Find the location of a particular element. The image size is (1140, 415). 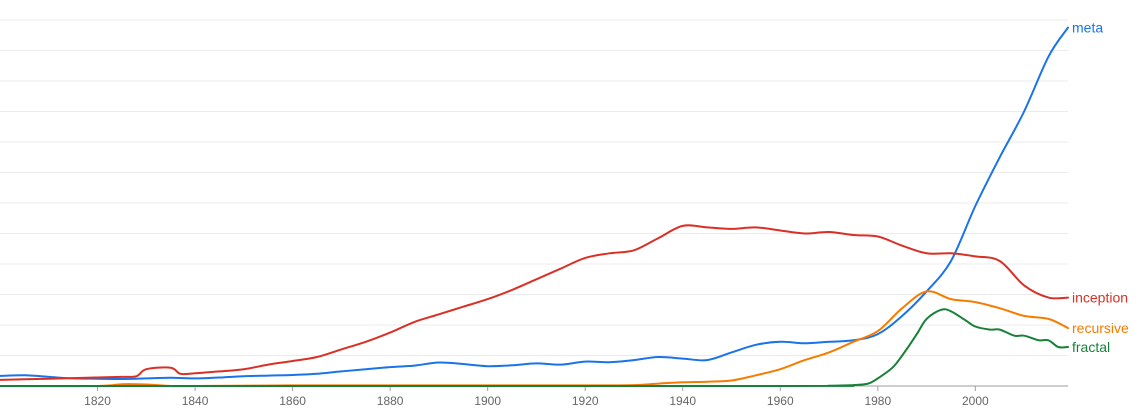

series-label-recursive: recursive is located at coordinates (1100, 328).